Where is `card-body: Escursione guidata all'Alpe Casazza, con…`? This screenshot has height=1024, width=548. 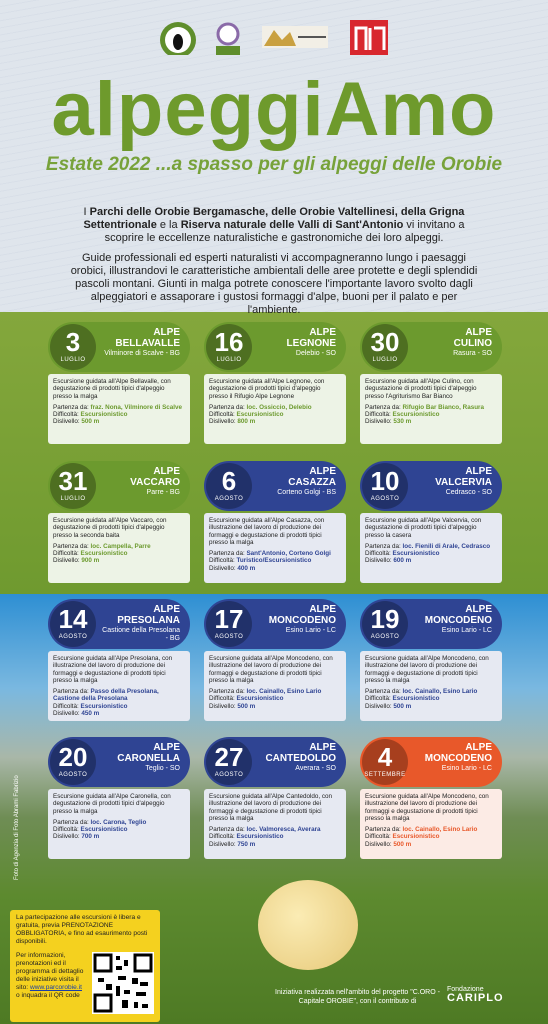
card-body: Escursione guidata all'Alpe Casazza, con… is located at coordinates (275, 548).